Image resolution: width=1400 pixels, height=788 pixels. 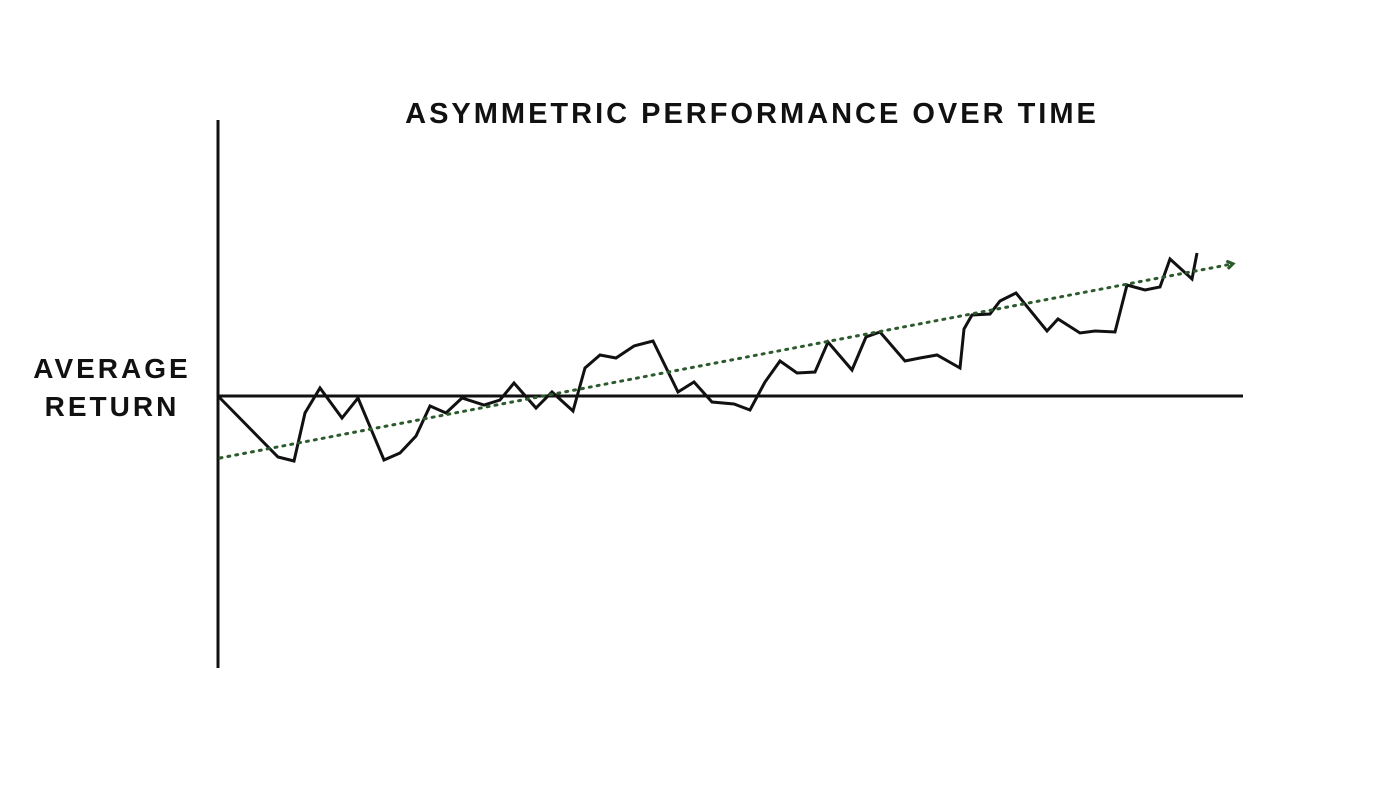 I want to click on chart-title: ASYMMETRIC PERFORMANCE OVER TIME, so click(x=752, y=114).